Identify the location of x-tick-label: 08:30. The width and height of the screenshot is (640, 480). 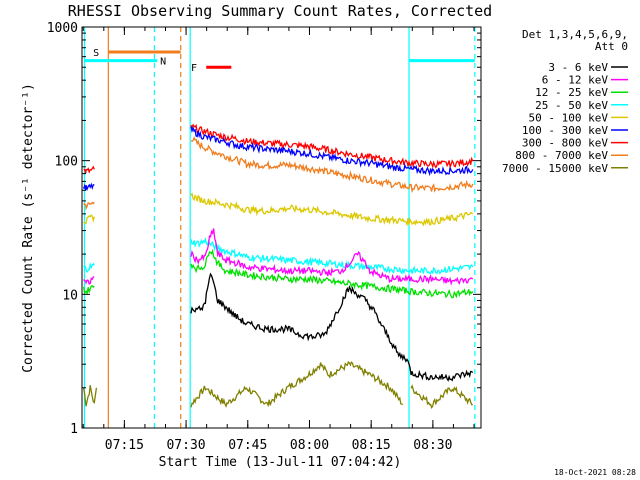
(432, 445).